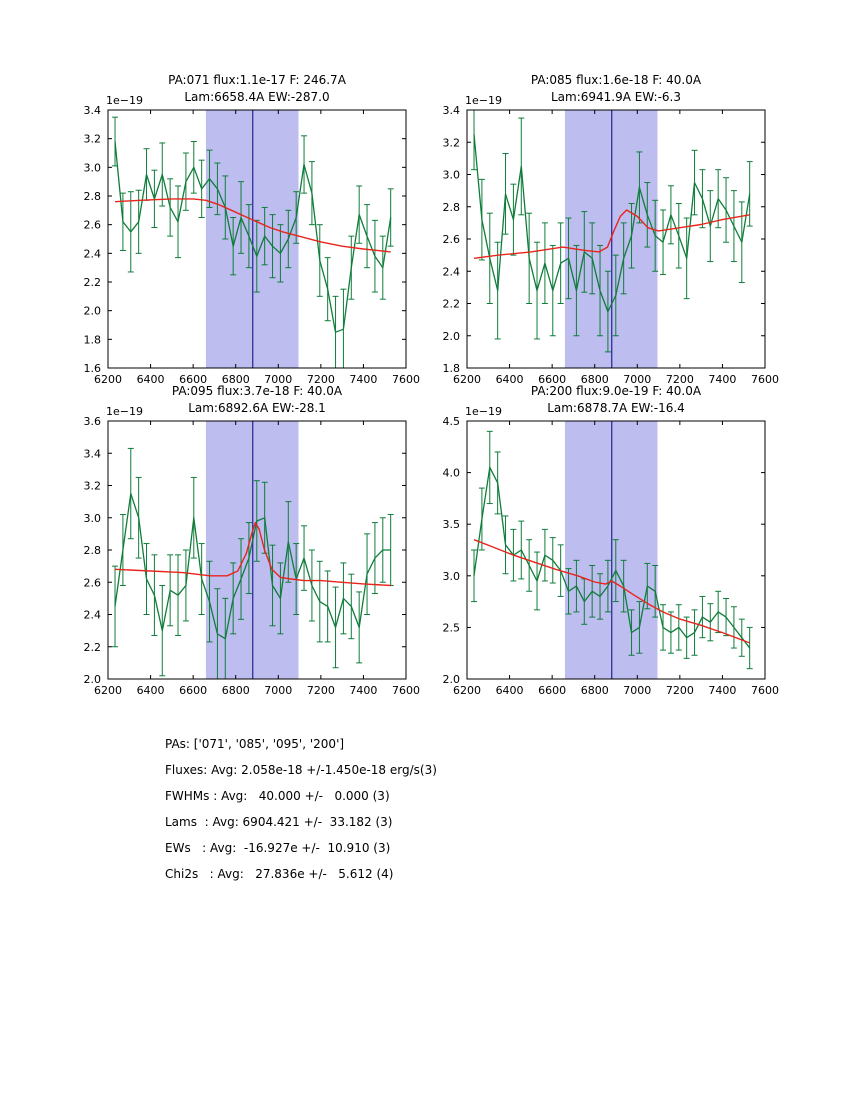  What do you see at coordinates (616, 408) in the screenshot?
I see `chart-title-line2: Lam:6878.7A EW:-16.4` at bounding box center [616, 408].